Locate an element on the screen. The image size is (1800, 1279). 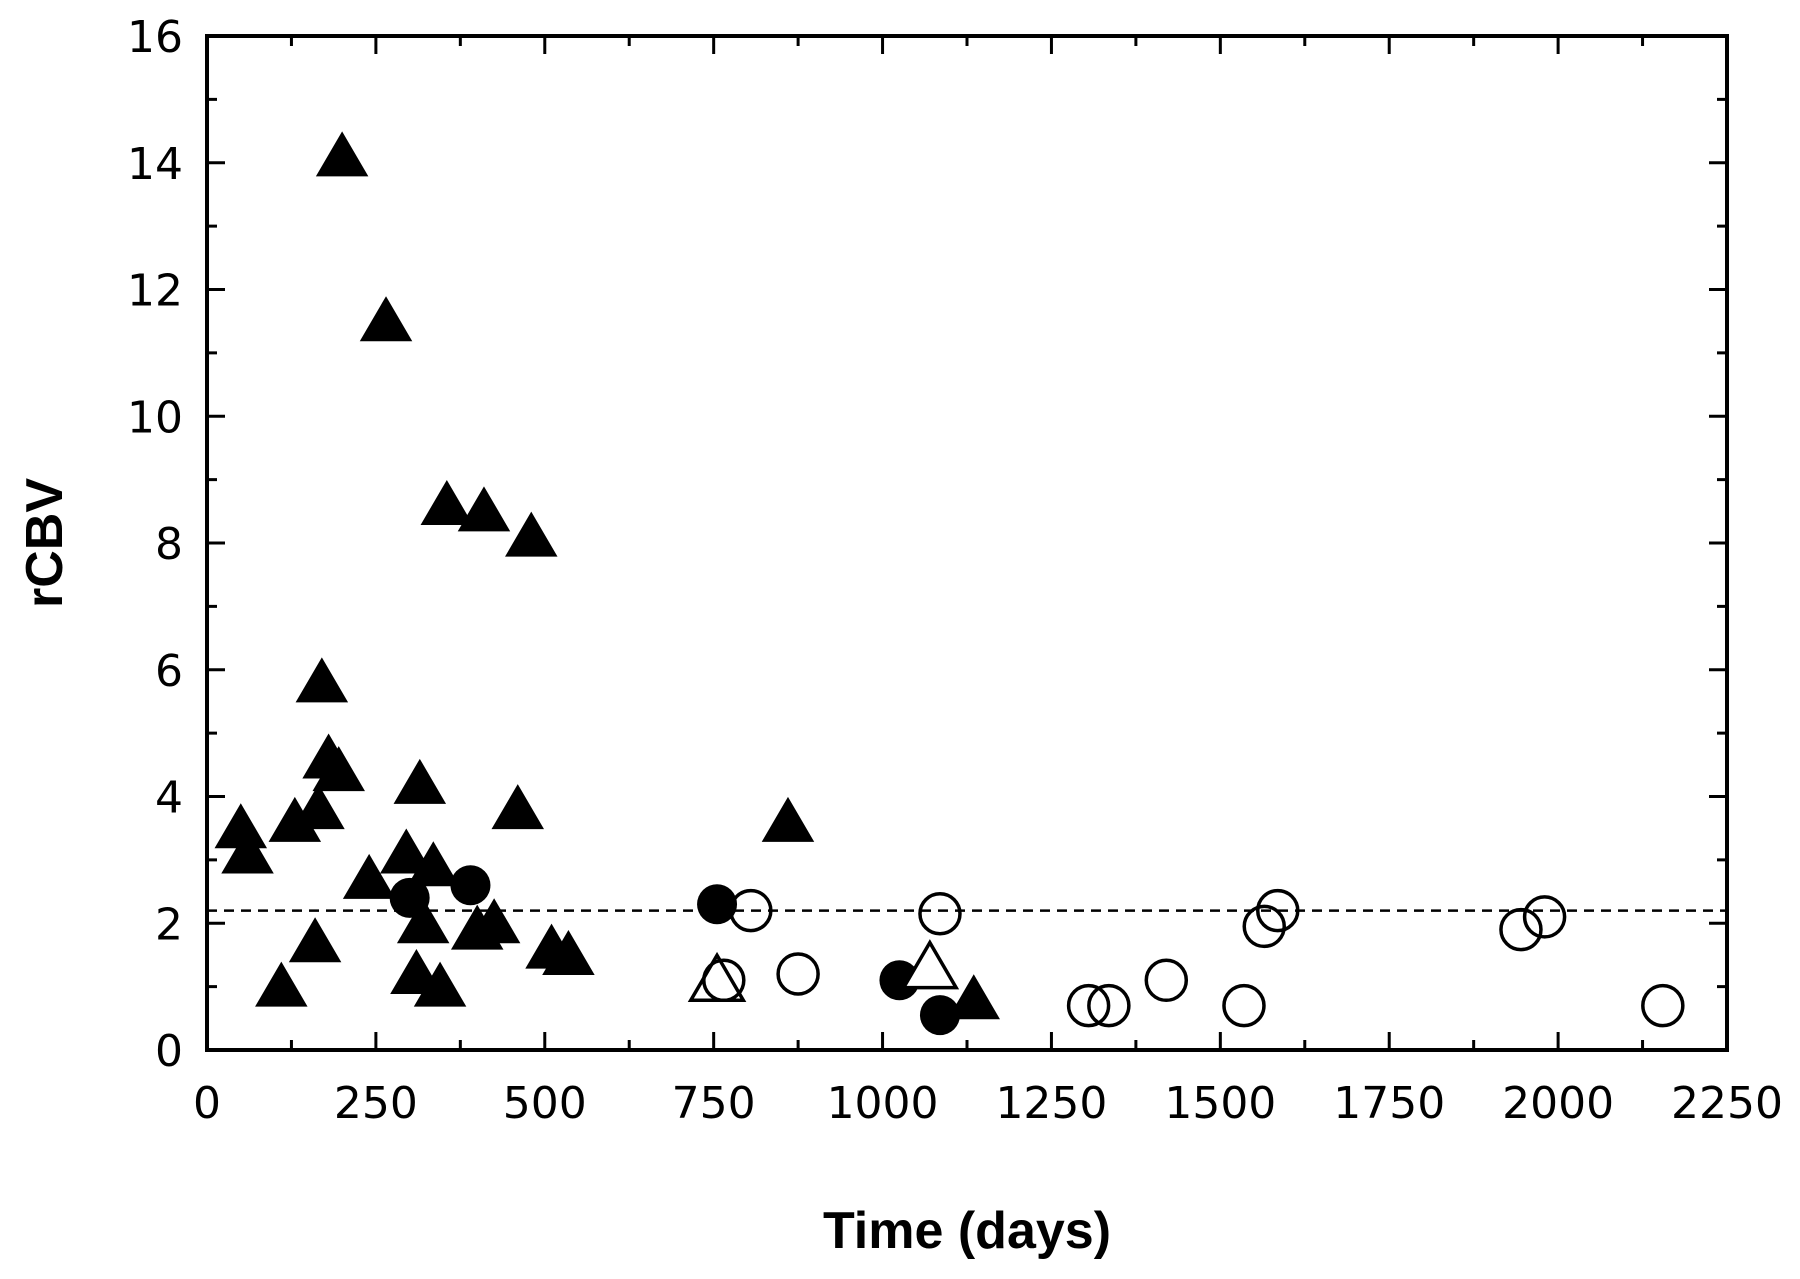
y-tick-label: 14 is located at coordinates (155, 164).